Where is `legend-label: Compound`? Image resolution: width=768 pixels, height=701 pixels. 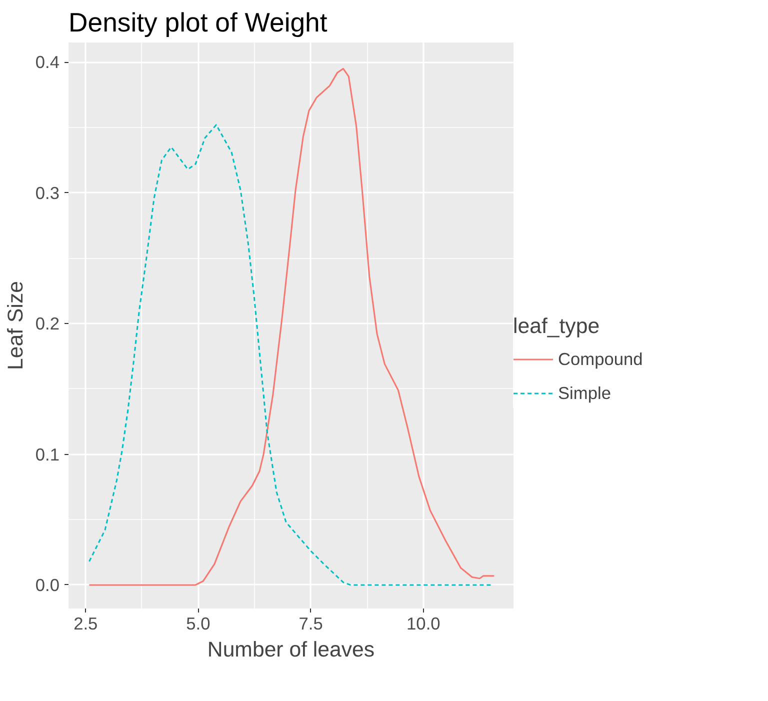 legend-label: Compound is located at coordinates (600, 359).